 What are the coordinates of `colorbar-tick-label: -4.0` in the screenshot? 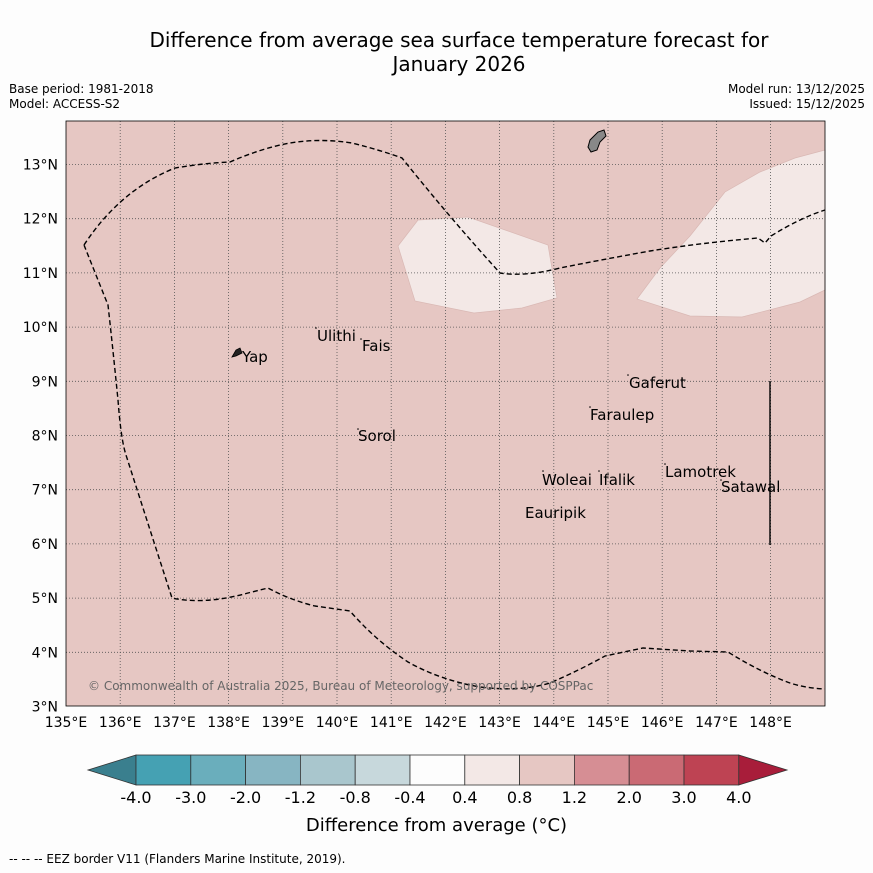 It's located at (136, 797).